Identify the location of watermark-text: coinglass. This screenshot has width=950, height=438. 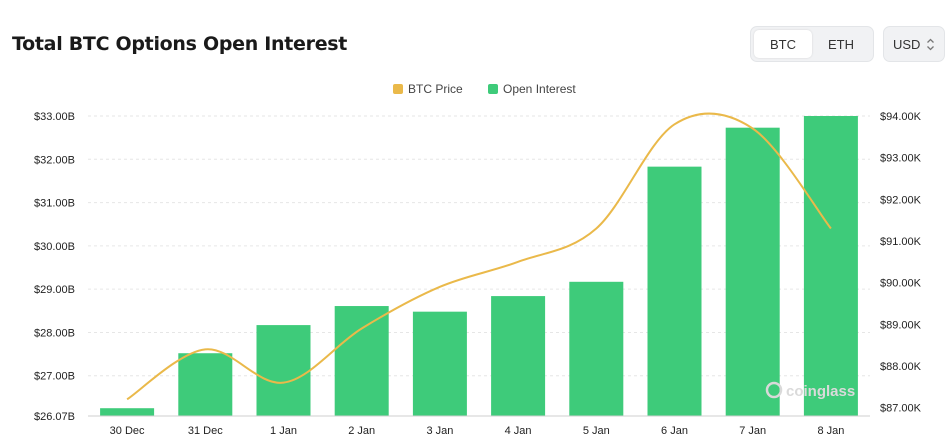
(820, 391).